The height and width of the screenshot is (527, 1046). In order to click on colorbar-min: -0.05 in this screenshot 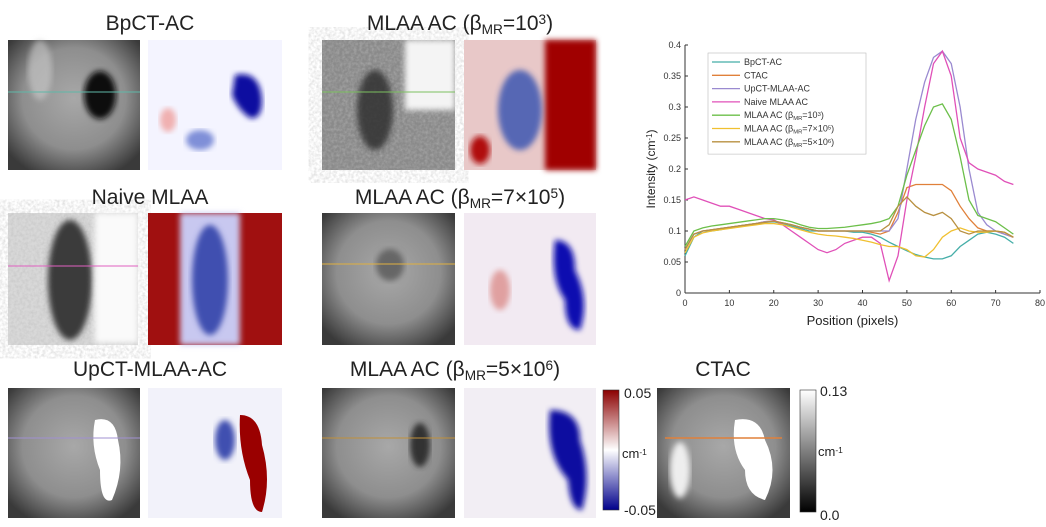, I will do `click(640, 510)`.